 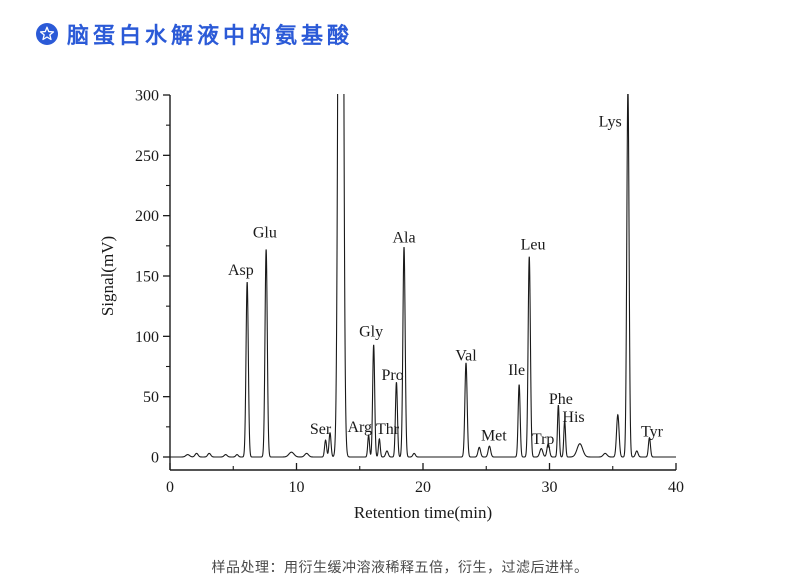 What do you see at coordinates (359, 427) in the screenshot?
I see `peak-label-arg: Arg` at bounding box center [359, 427].